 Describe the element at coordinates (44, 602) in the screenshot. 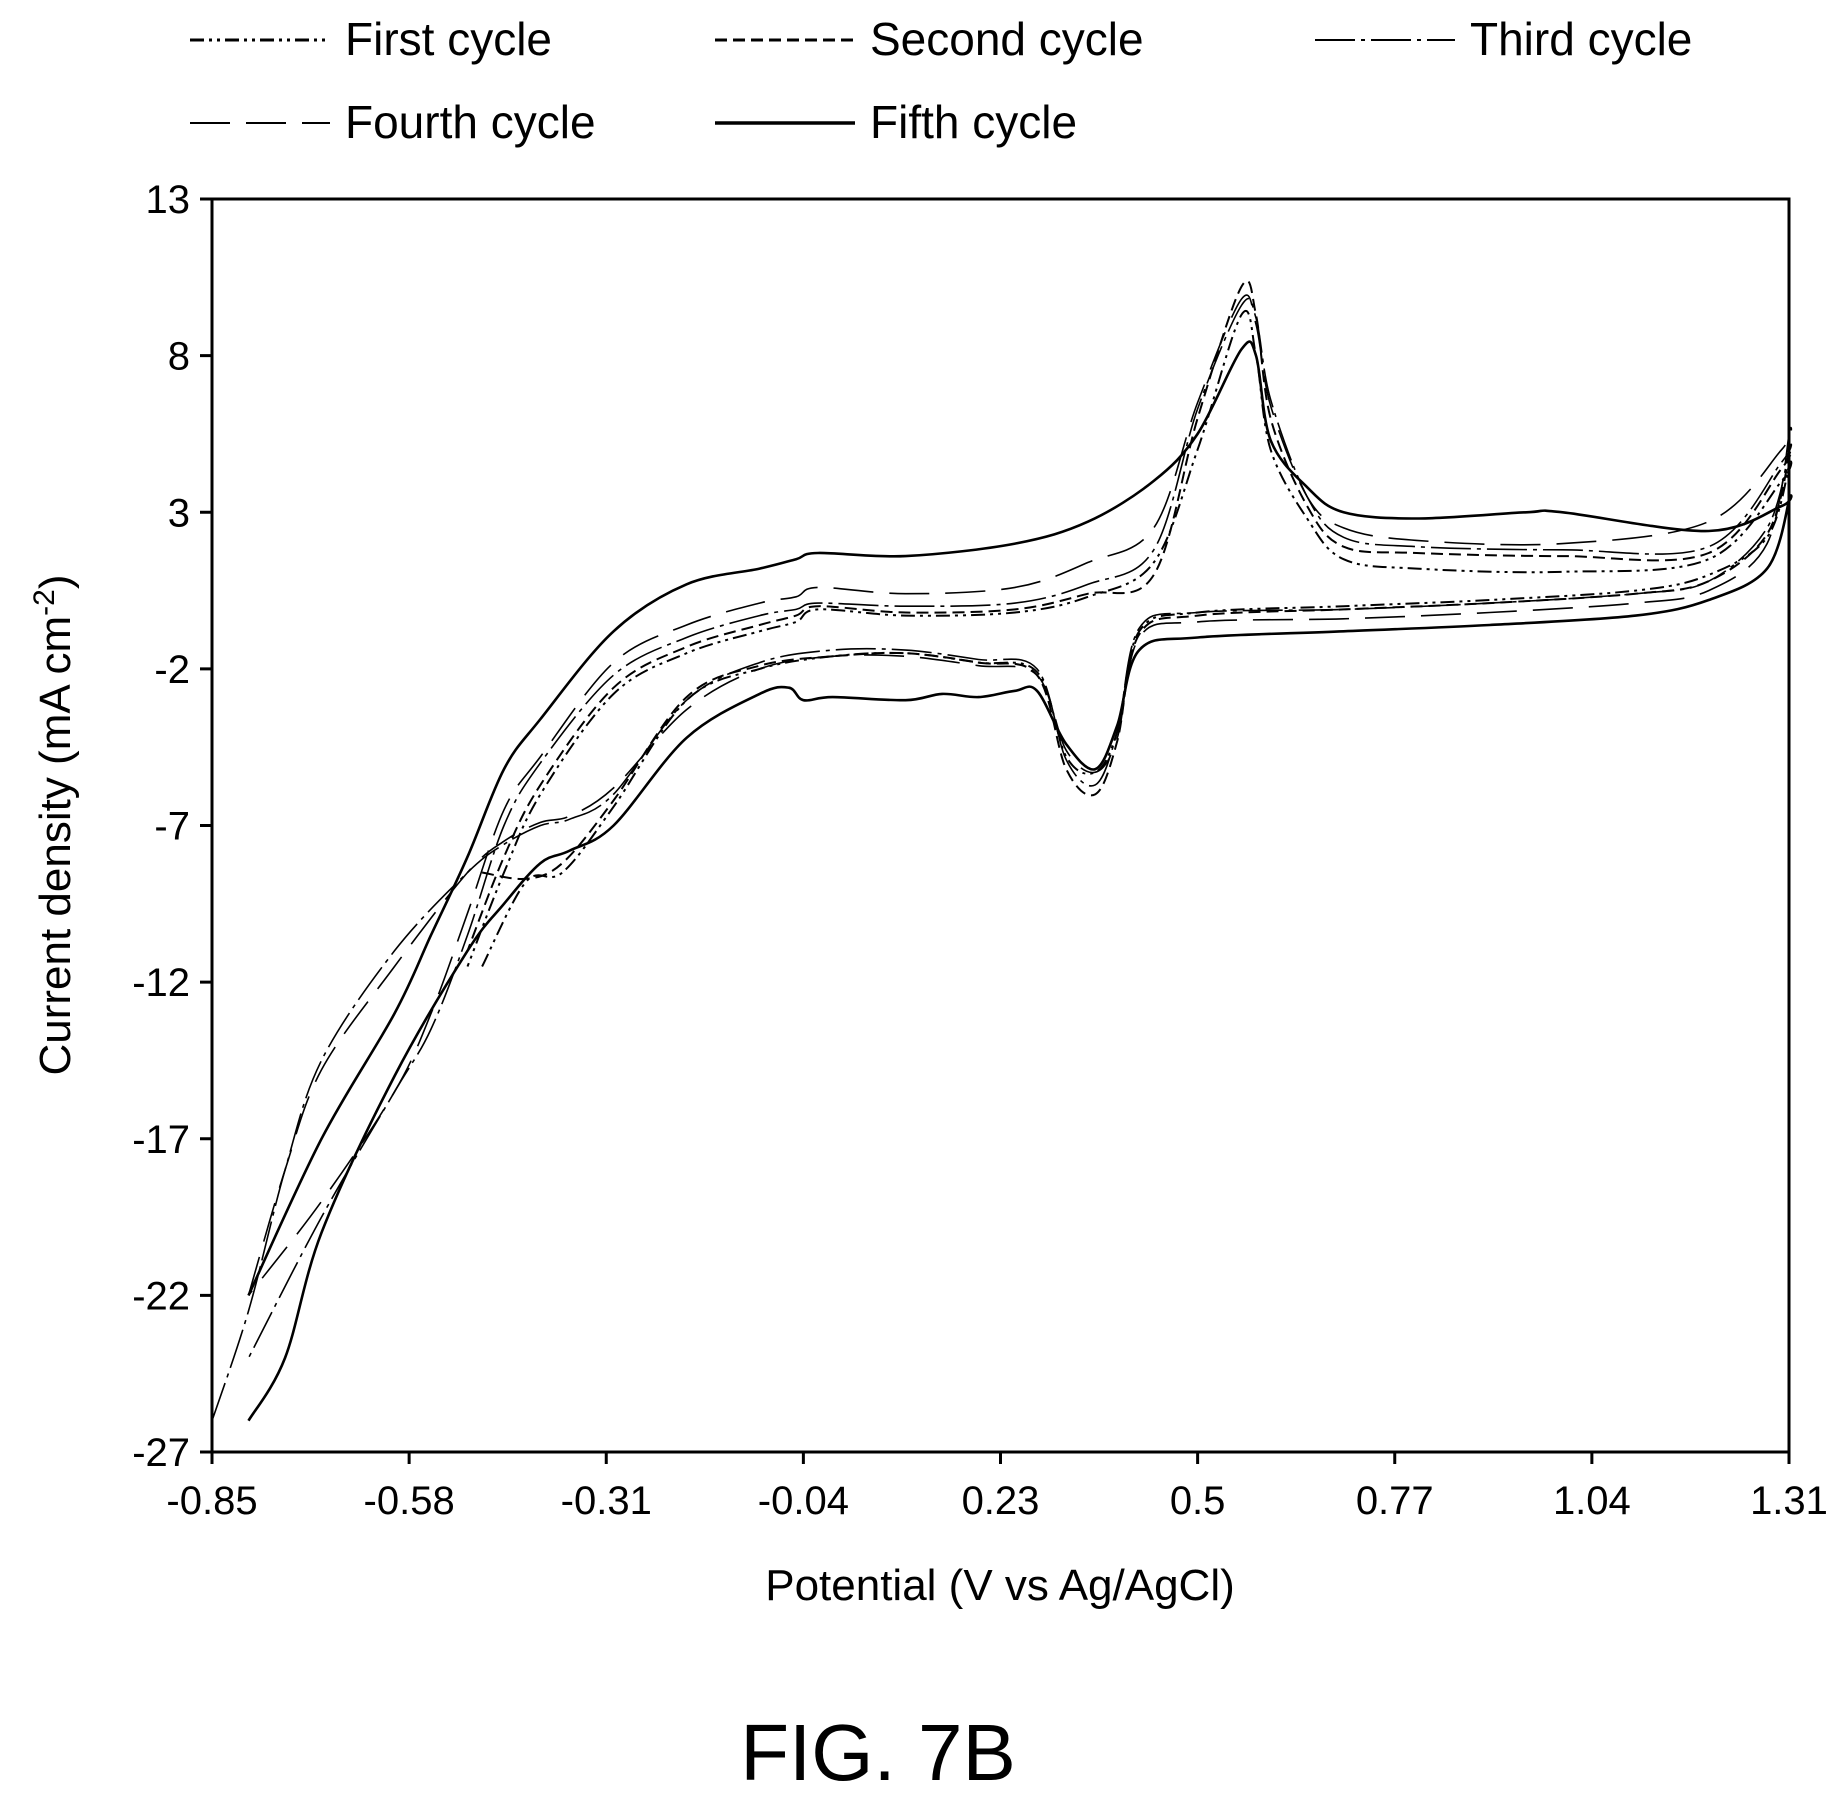

I see `y-axis-title-superscript: -2` at that location.